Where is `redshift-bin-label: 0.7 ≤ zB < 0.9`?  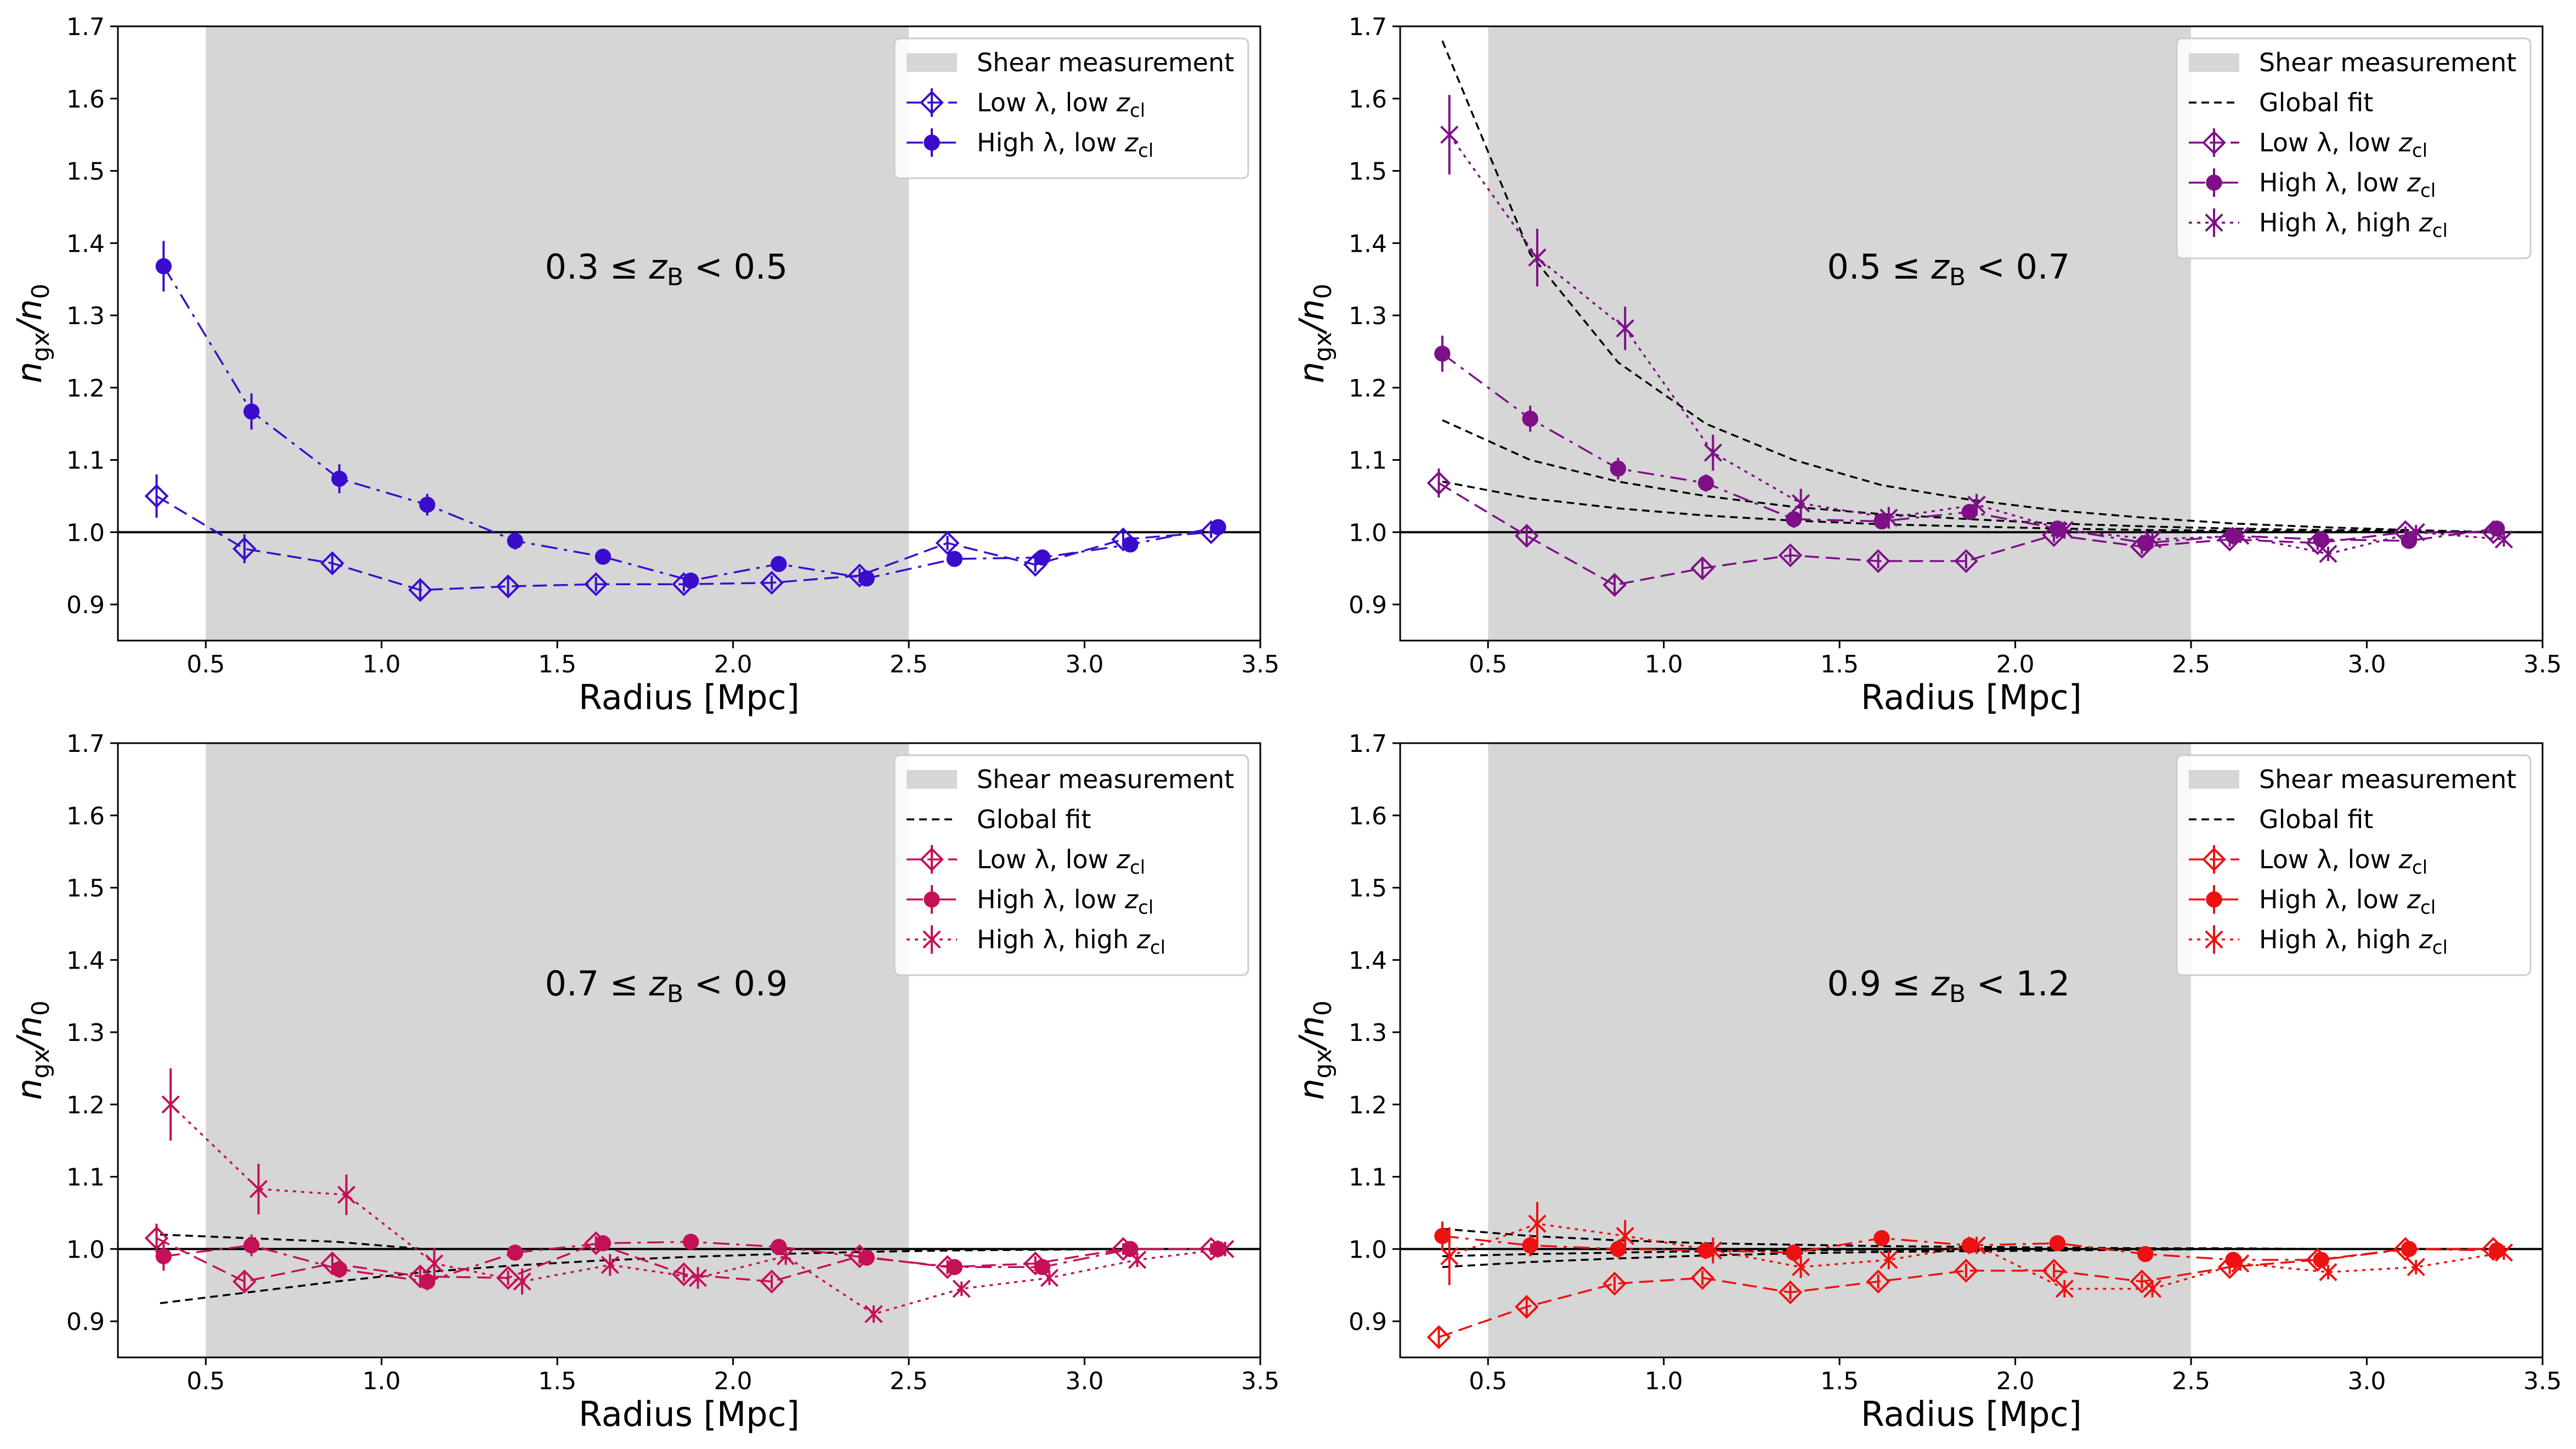 redshift-bin-label: 0.7 ≤ zB < 0.9 is located at coordinates (666, 986).